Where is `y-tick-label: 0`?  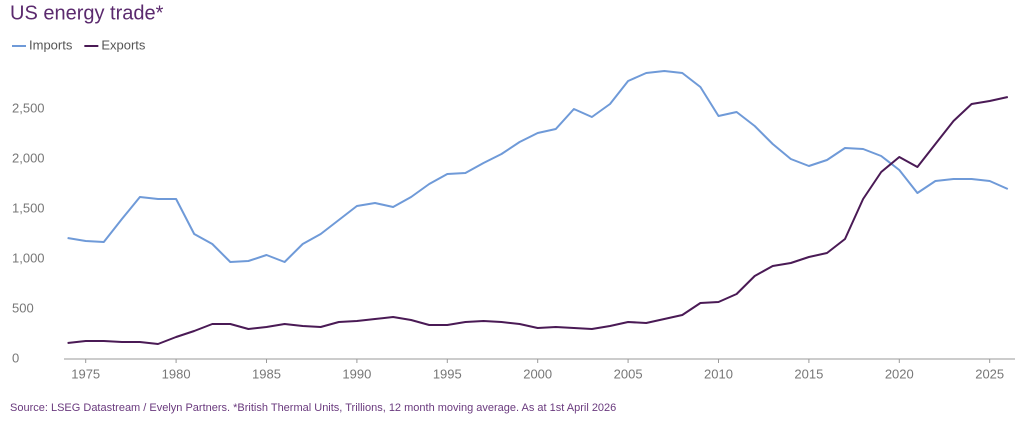
y-tick-label: 0 is located at coordinates (15, 357).